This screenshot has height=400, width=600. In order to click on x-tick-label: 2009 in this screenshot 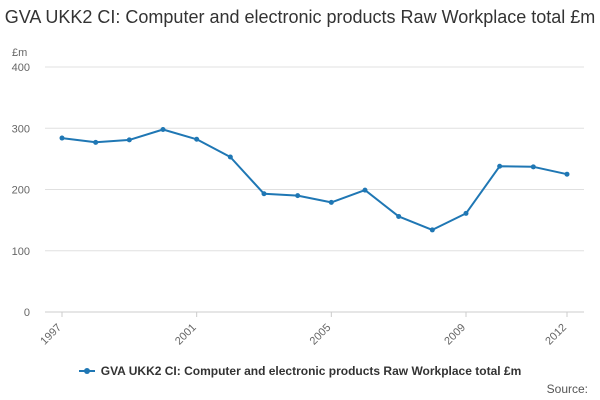, I will do `click(455, 335)`.